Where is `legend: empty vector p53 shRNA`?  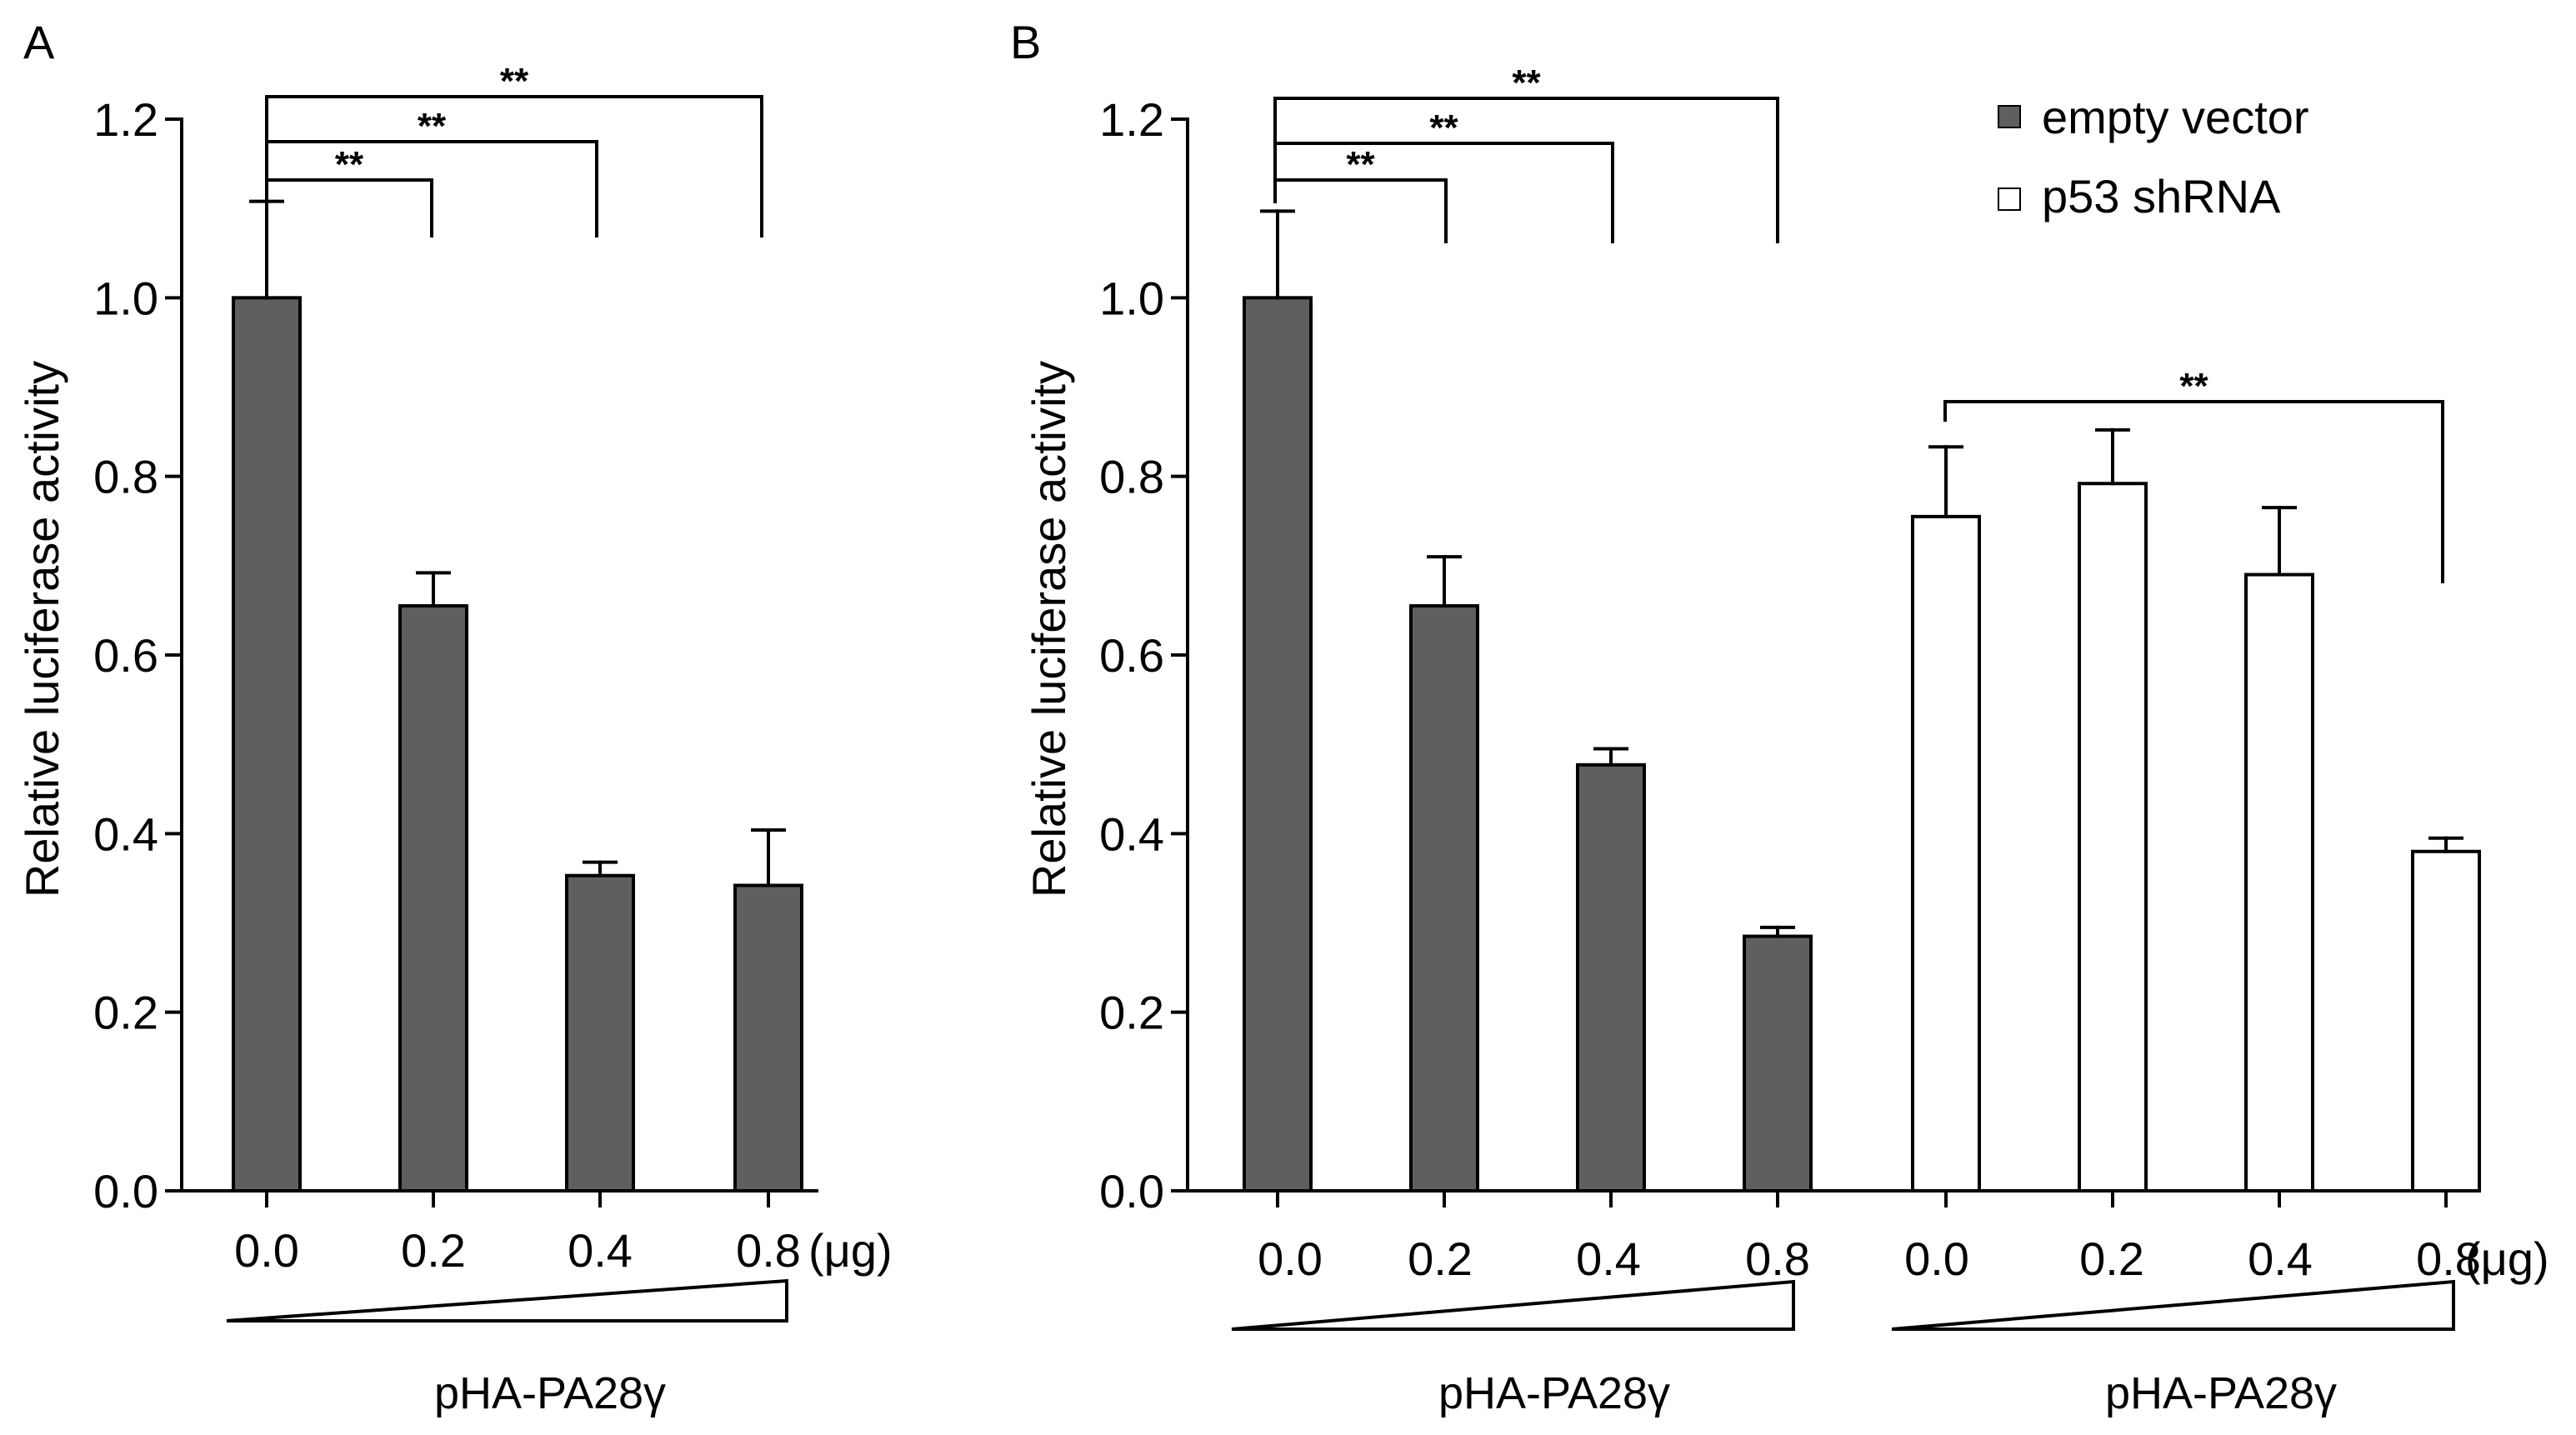 legend: empty vector p53 shRNA is located at coordinates (2154, 156).